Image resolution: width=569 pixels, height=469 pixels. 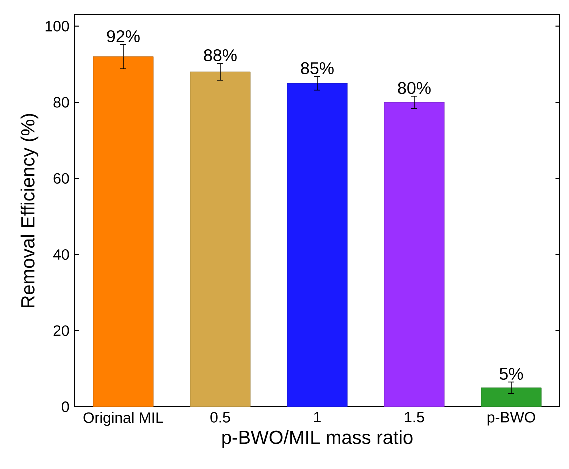 What do you see at coordinates (62, 331) in the screenshot?
I see `y-tick-label: 20` at bounding box center [62, 331].